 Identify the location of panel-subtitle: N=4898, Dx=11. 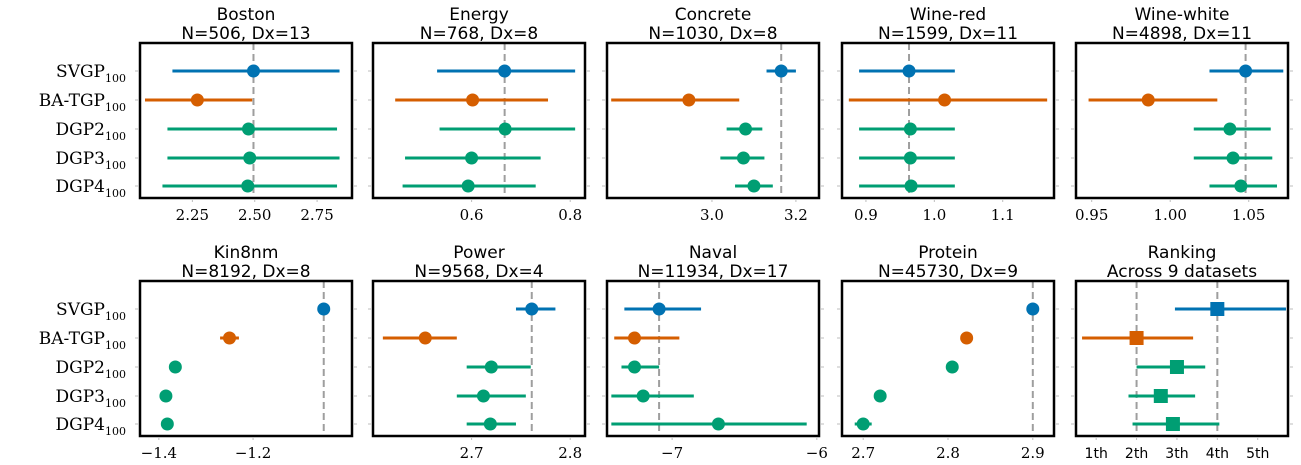
(1182, 34).